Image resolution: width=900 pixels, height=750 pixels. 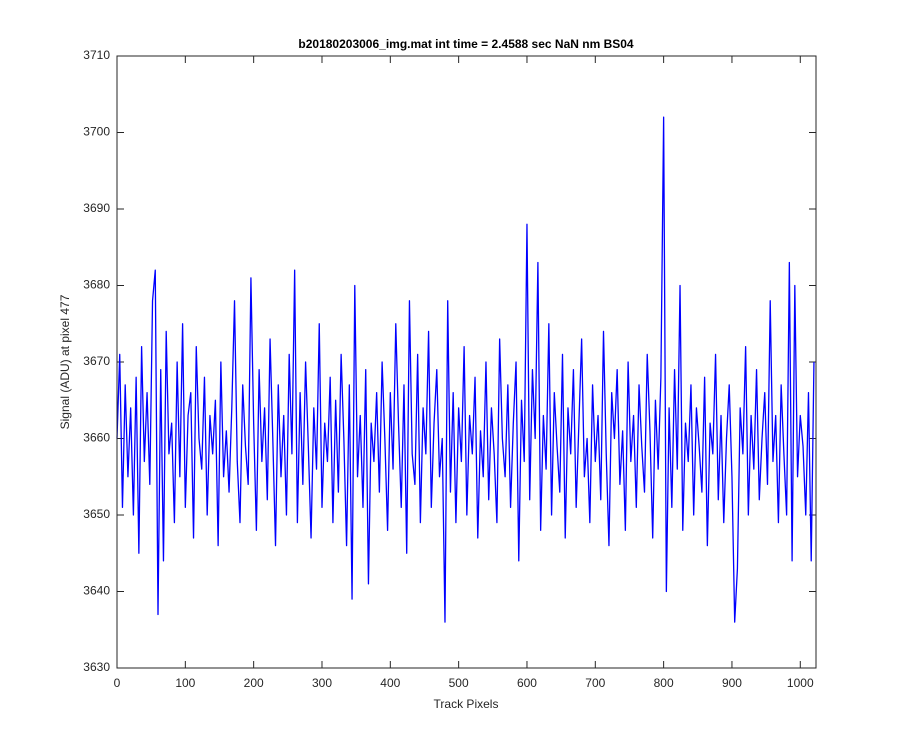 I want to click on x-axis-label: Track Pixels, so click(x=466, y=704).